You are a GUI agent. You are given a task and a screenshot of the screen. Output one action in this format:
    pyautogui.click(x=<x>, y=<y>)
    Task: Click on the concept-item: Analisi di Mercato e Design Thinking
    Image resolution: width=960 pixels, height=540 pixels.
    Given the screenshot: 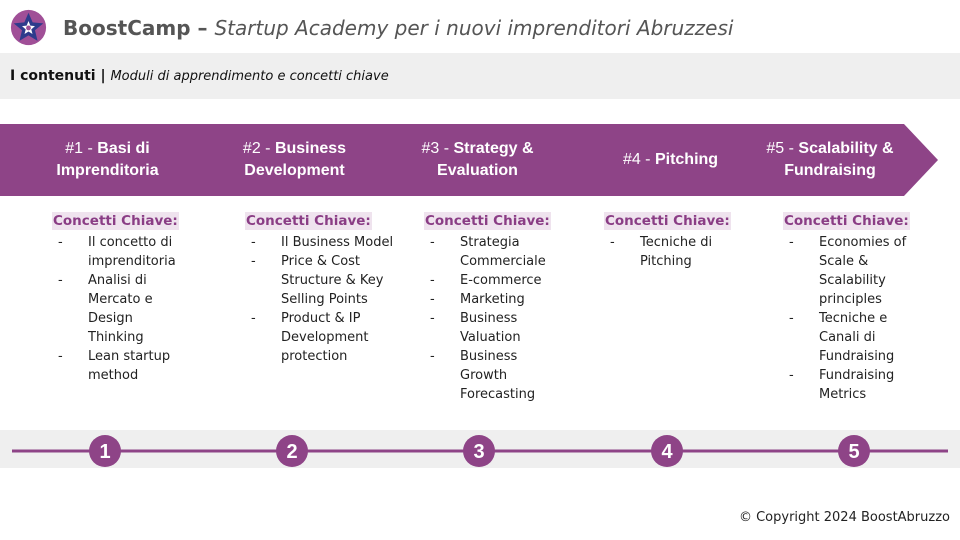 What is the action you would take?
    pyautogui.click(x=122, y=309)
    